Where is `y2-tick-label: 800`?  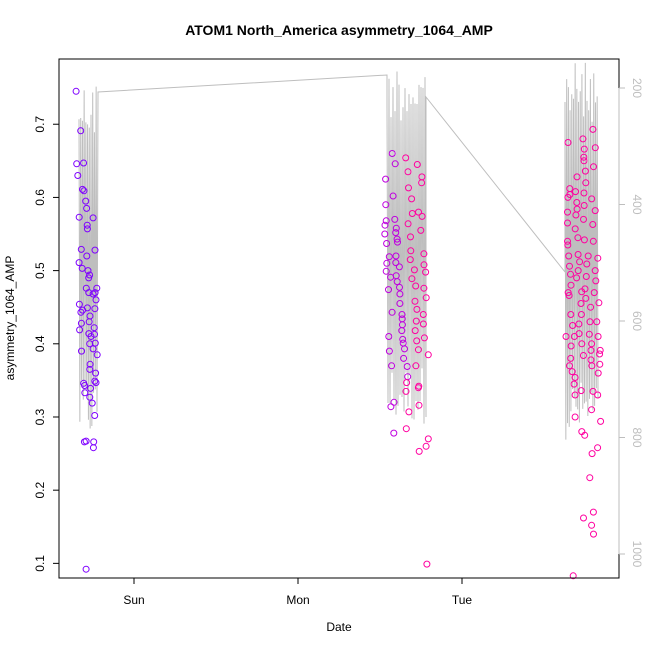
y2-tick-label: 800 is located at coordinates (637, 437).